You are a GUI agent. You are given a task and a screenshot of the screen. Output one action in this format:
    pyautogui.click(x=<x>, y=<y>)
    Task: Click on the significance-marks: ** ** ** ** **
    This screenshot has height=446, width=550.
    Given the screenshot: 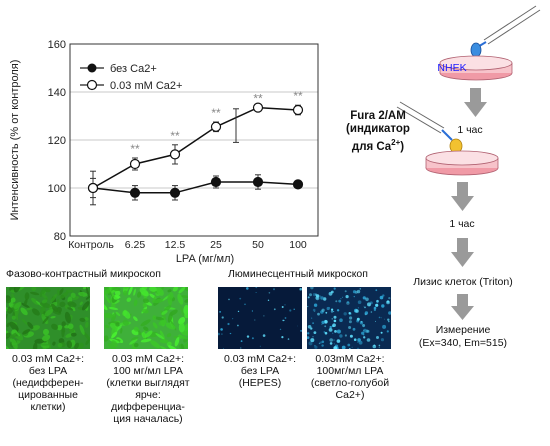 What is the action you would take?
    pyautogui.click(x=216, y=122)
    